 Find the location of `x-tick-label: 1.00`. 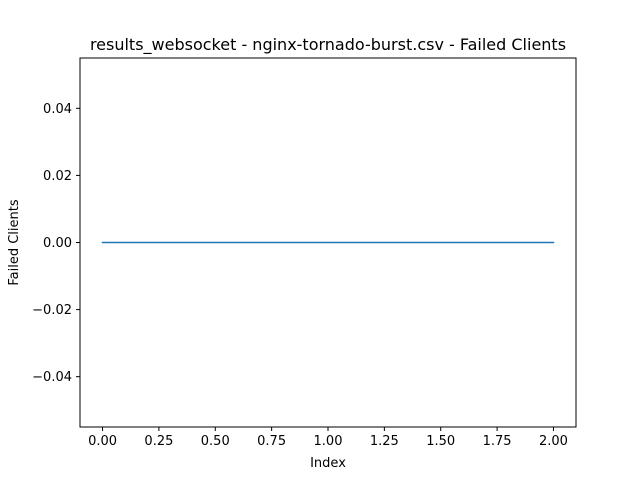

x-tick-label: 1.00 is located at coordinates (328, 441).